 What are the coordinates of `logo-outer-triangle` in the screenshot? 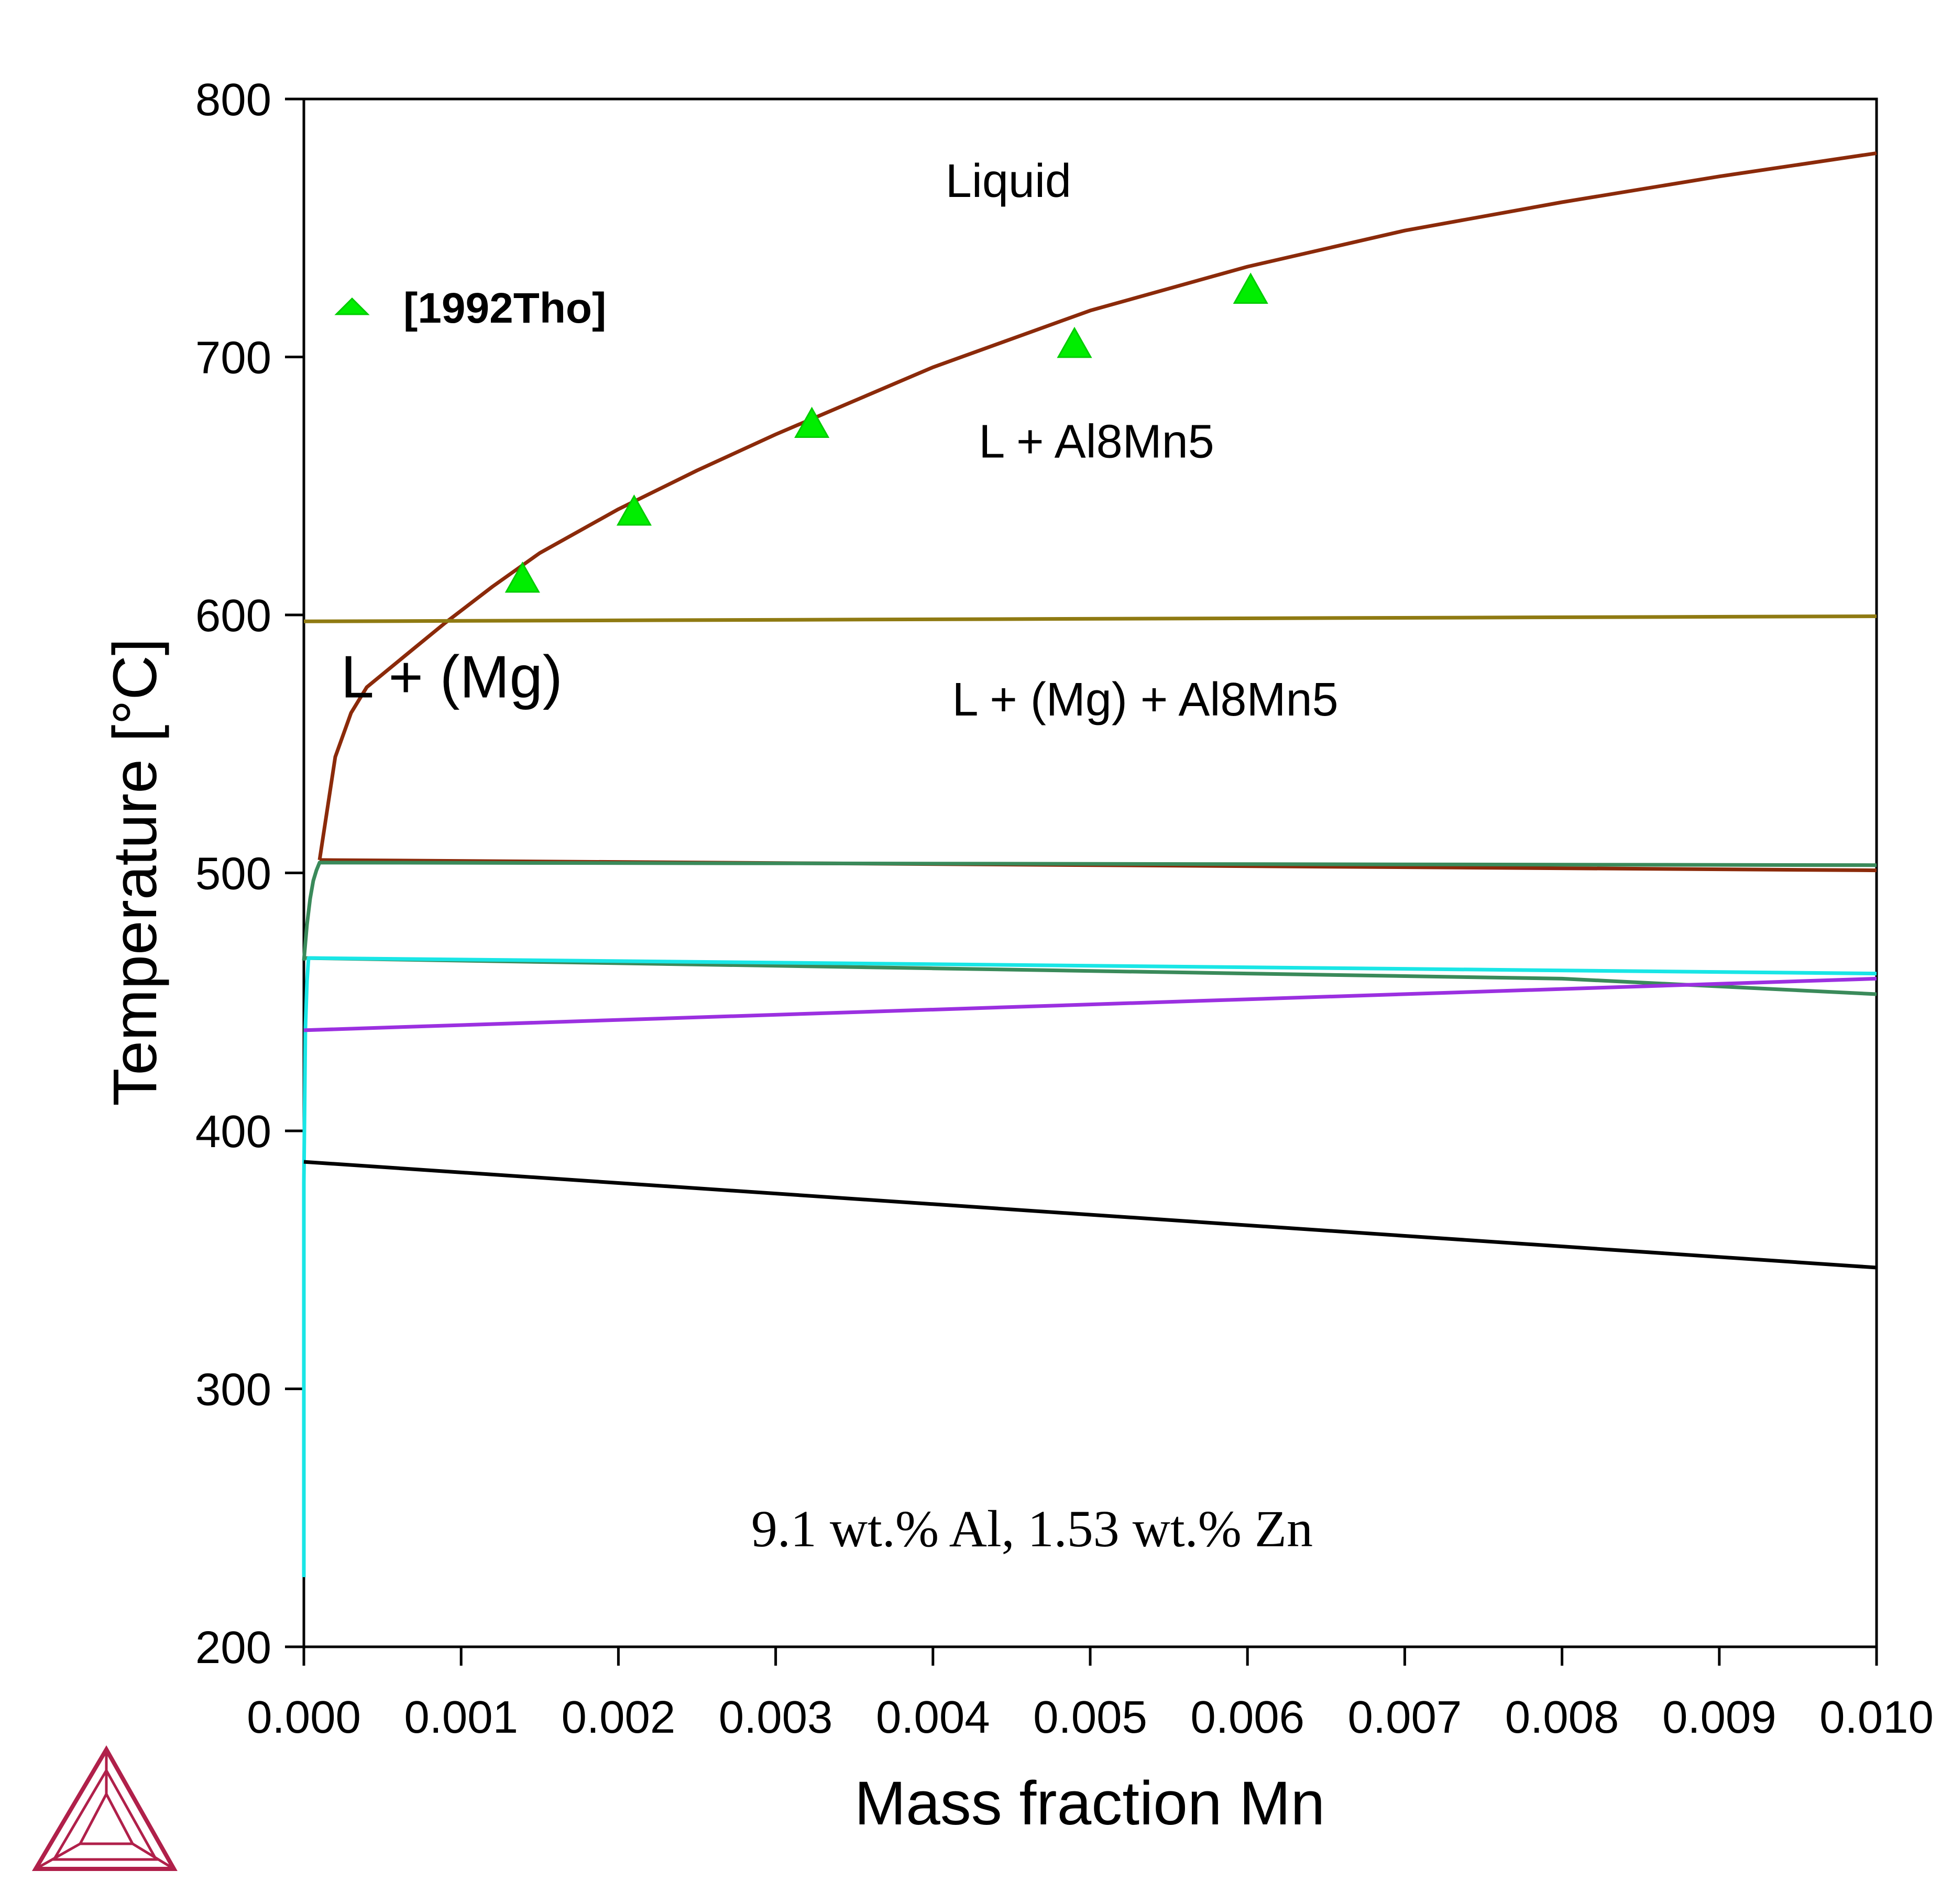 It's located at (105, 1808).